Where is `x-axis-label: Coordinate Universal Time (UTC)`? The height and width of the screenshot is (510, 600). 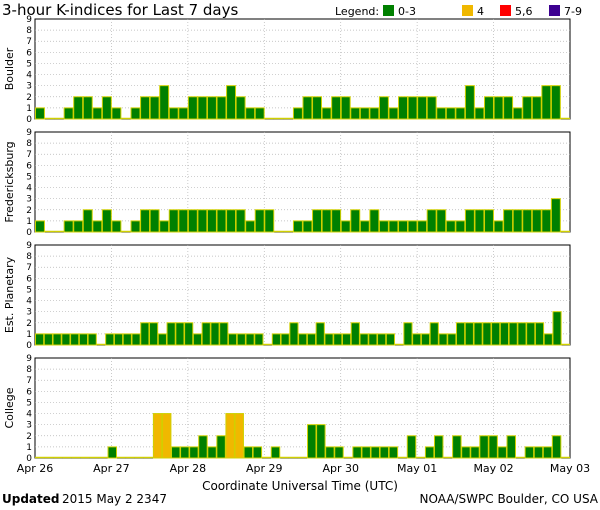 x-axis-label: Coordinate Universal Time (UTC) is located at coordinates (300, 486).